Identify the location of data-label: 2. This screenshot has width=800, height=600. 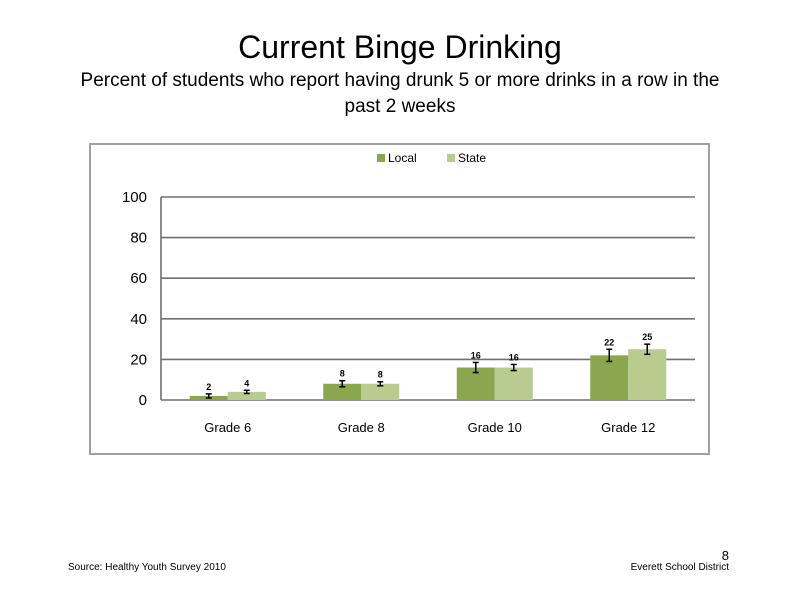
(208, 387).